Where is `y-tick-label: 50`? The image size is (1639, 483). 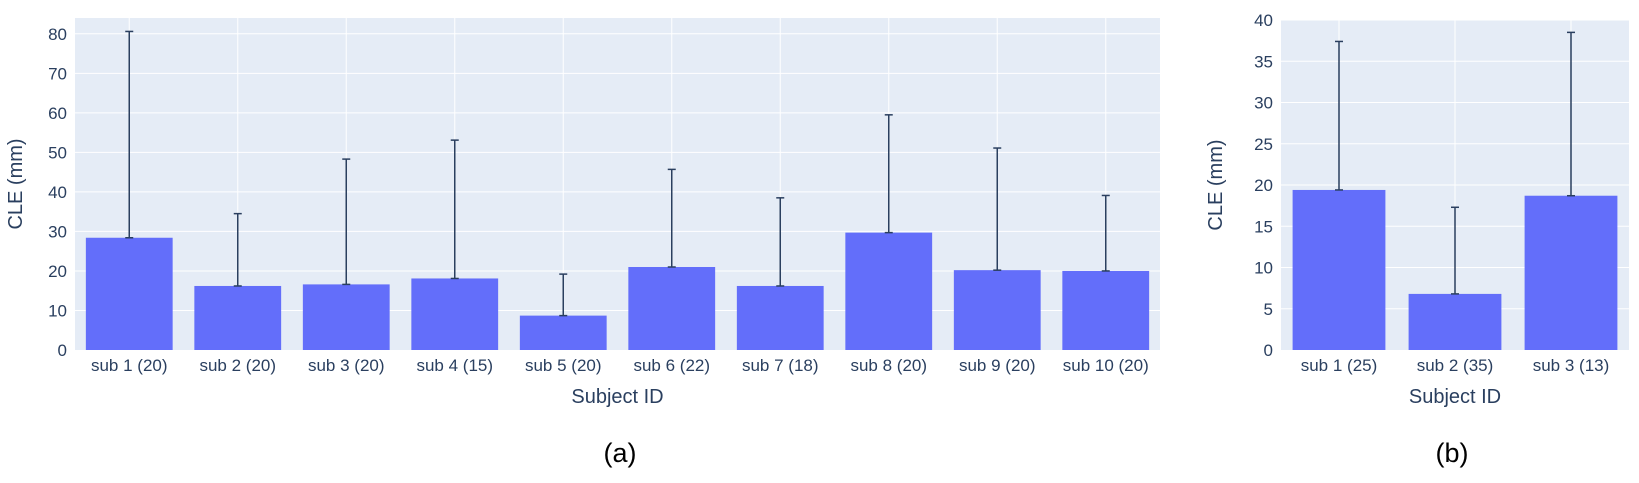 y-tick-label: 50 is located at coordinates (57, 152).